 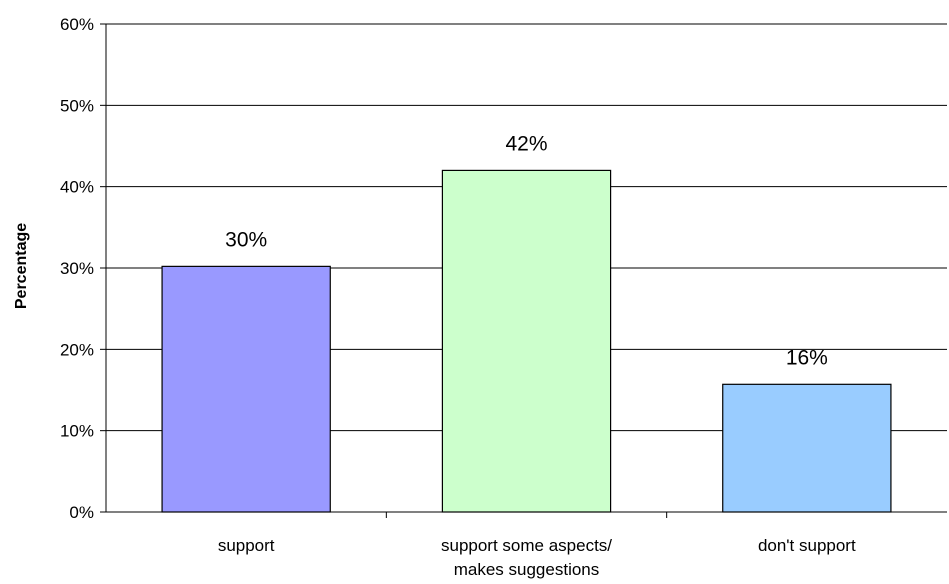 What do you see at coordinates (246, 239) in the screenshot?
I see `data-label: 30%` at bounding box center [246, 239].